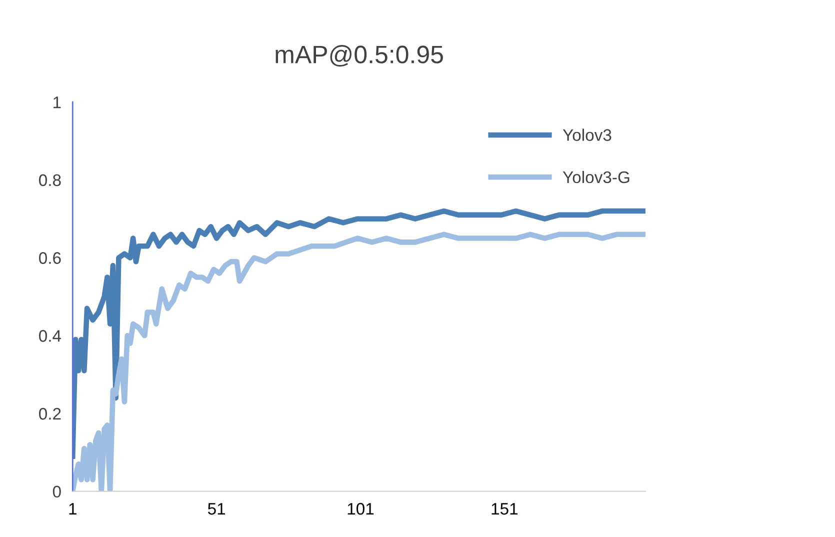 This screenshot has width=835, height=537. I want to click on x-tick-label: 1, so click(72, 509).